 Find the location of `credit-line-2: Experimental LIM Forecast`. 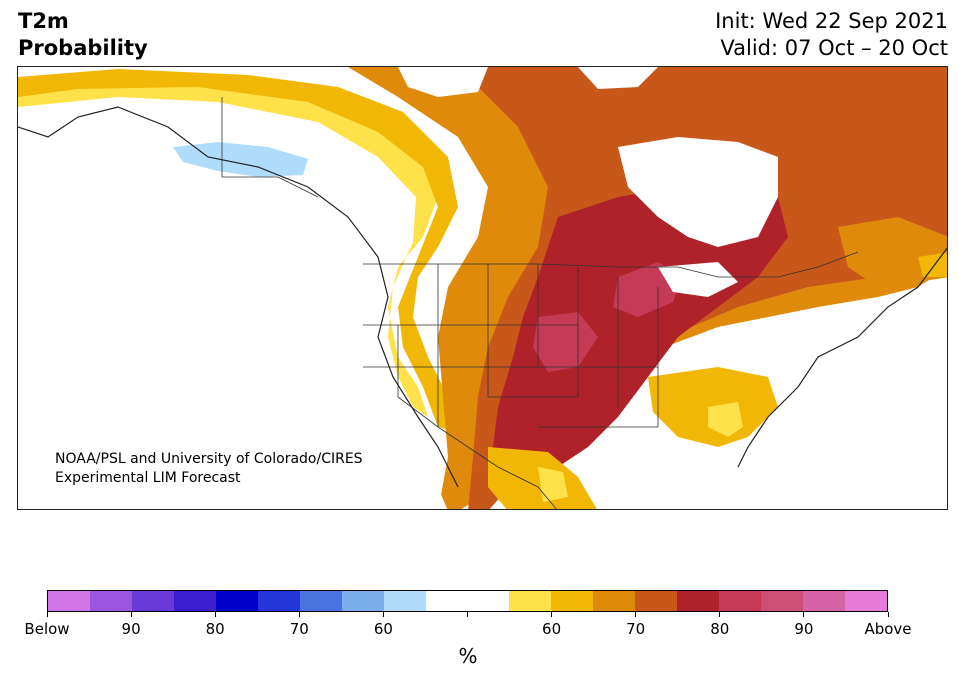

credit-line-2: Experimental LIM Forecast is located at coordinates (148, 478).